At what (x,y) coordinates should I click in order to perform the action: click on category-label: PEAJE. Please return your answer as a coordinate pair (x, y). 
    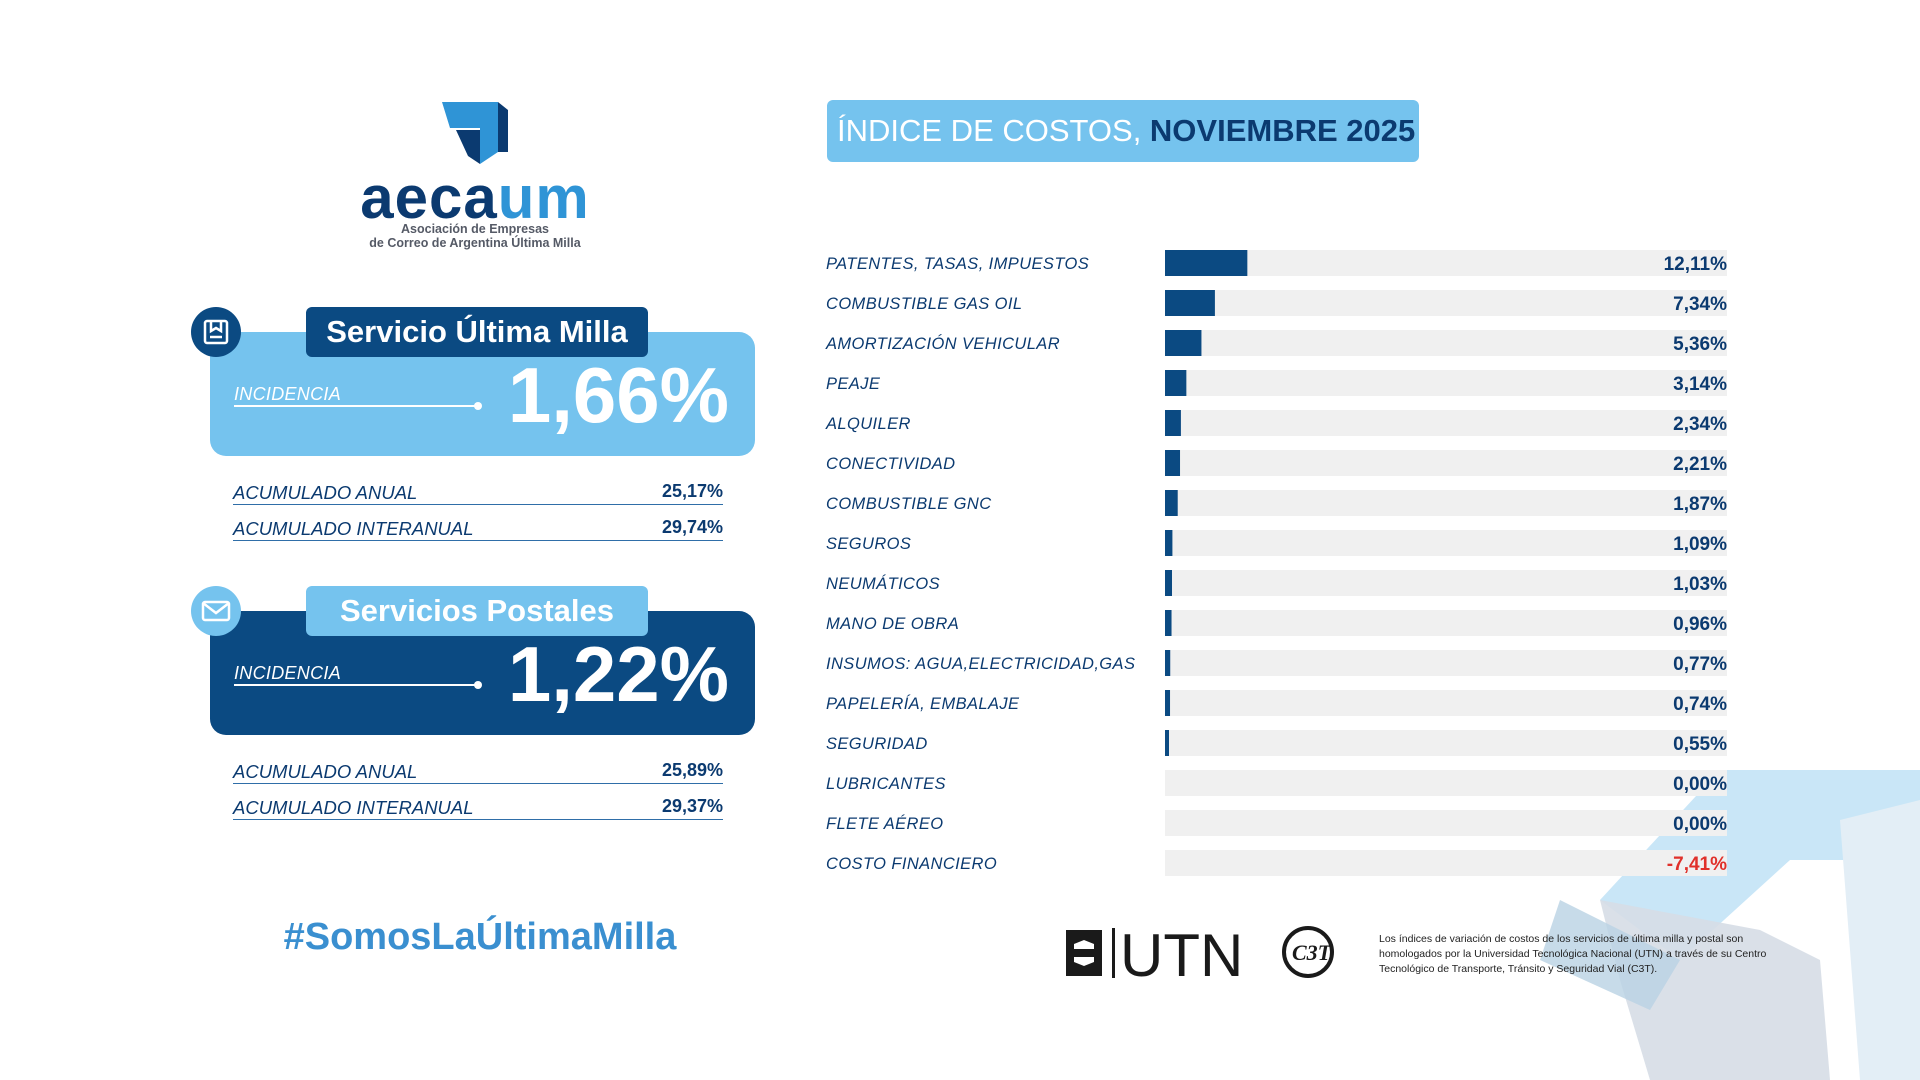
    Looking at the image, I should click on (853, 384).